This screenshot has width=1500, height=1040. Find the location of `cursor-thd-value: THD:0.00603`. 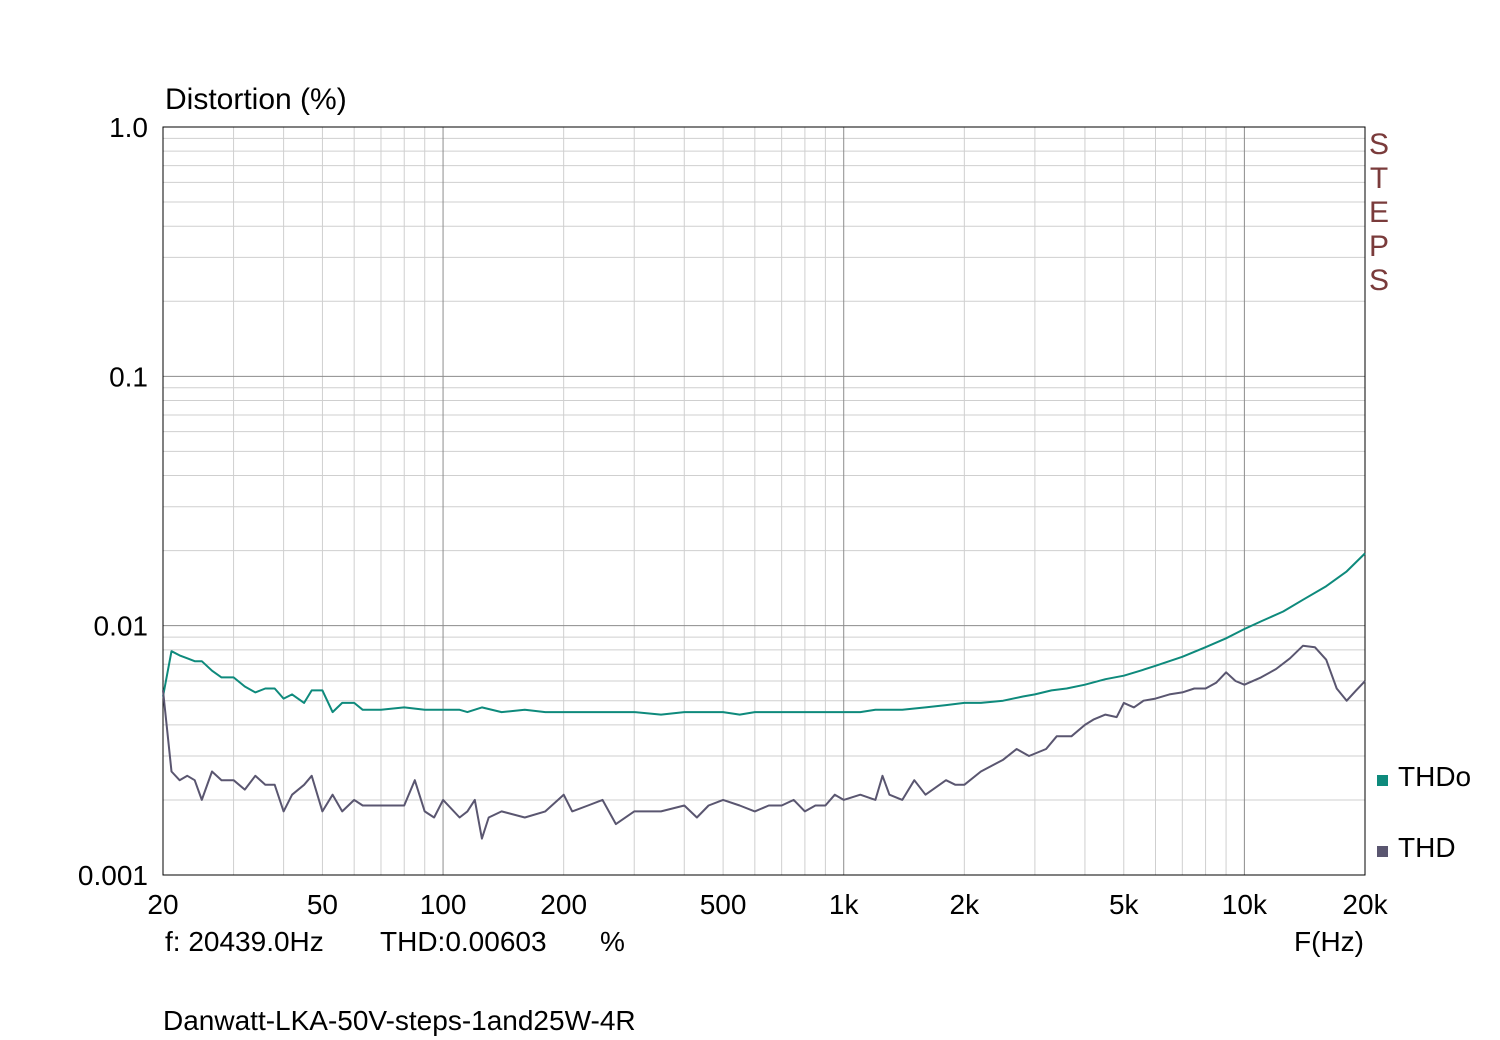

cursor-thd-value: THD:0.00603 is located at coordinates (463, 941).